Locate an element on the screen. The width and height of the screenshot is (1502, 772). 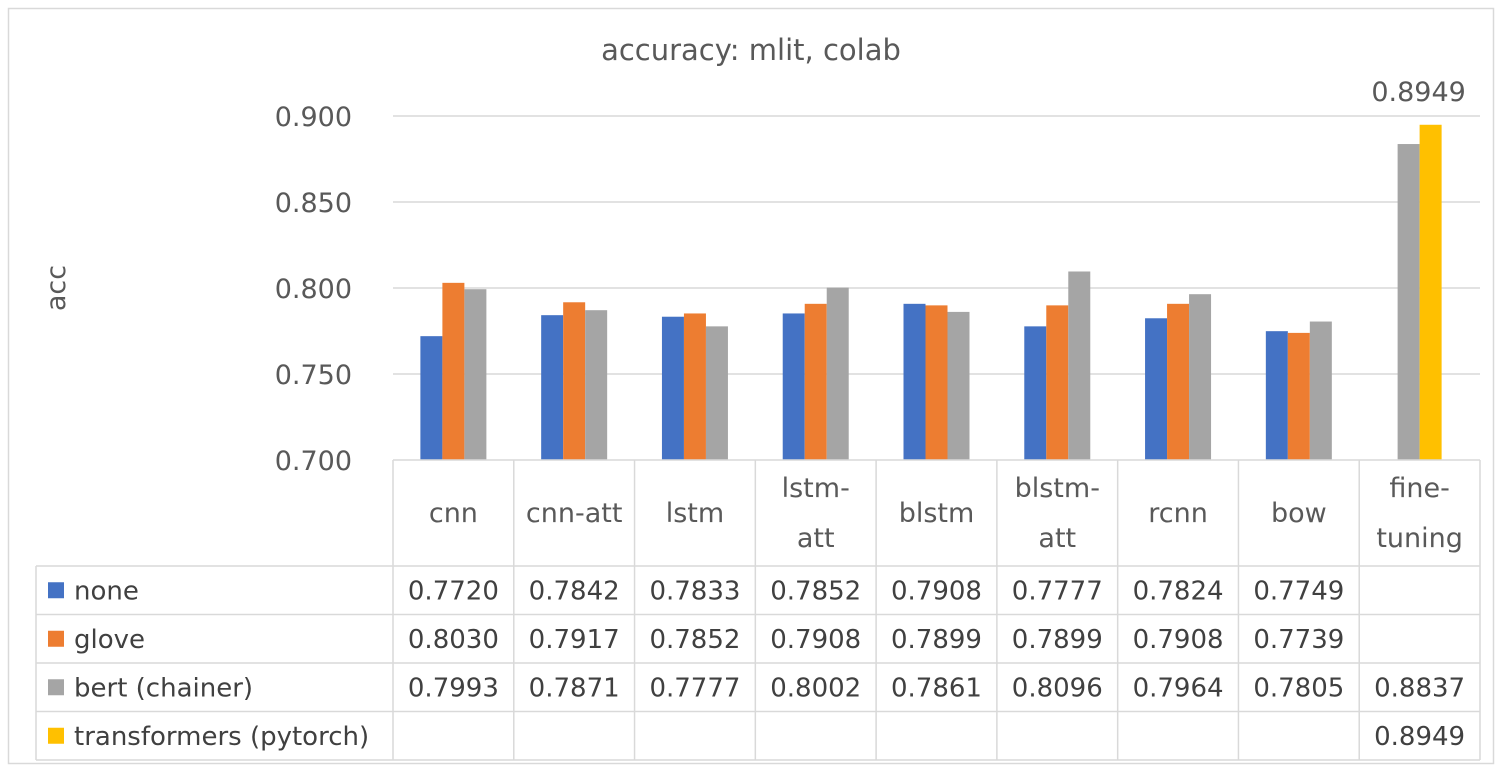
data-label: 0.8949 is located at coordinates (1418, 92).